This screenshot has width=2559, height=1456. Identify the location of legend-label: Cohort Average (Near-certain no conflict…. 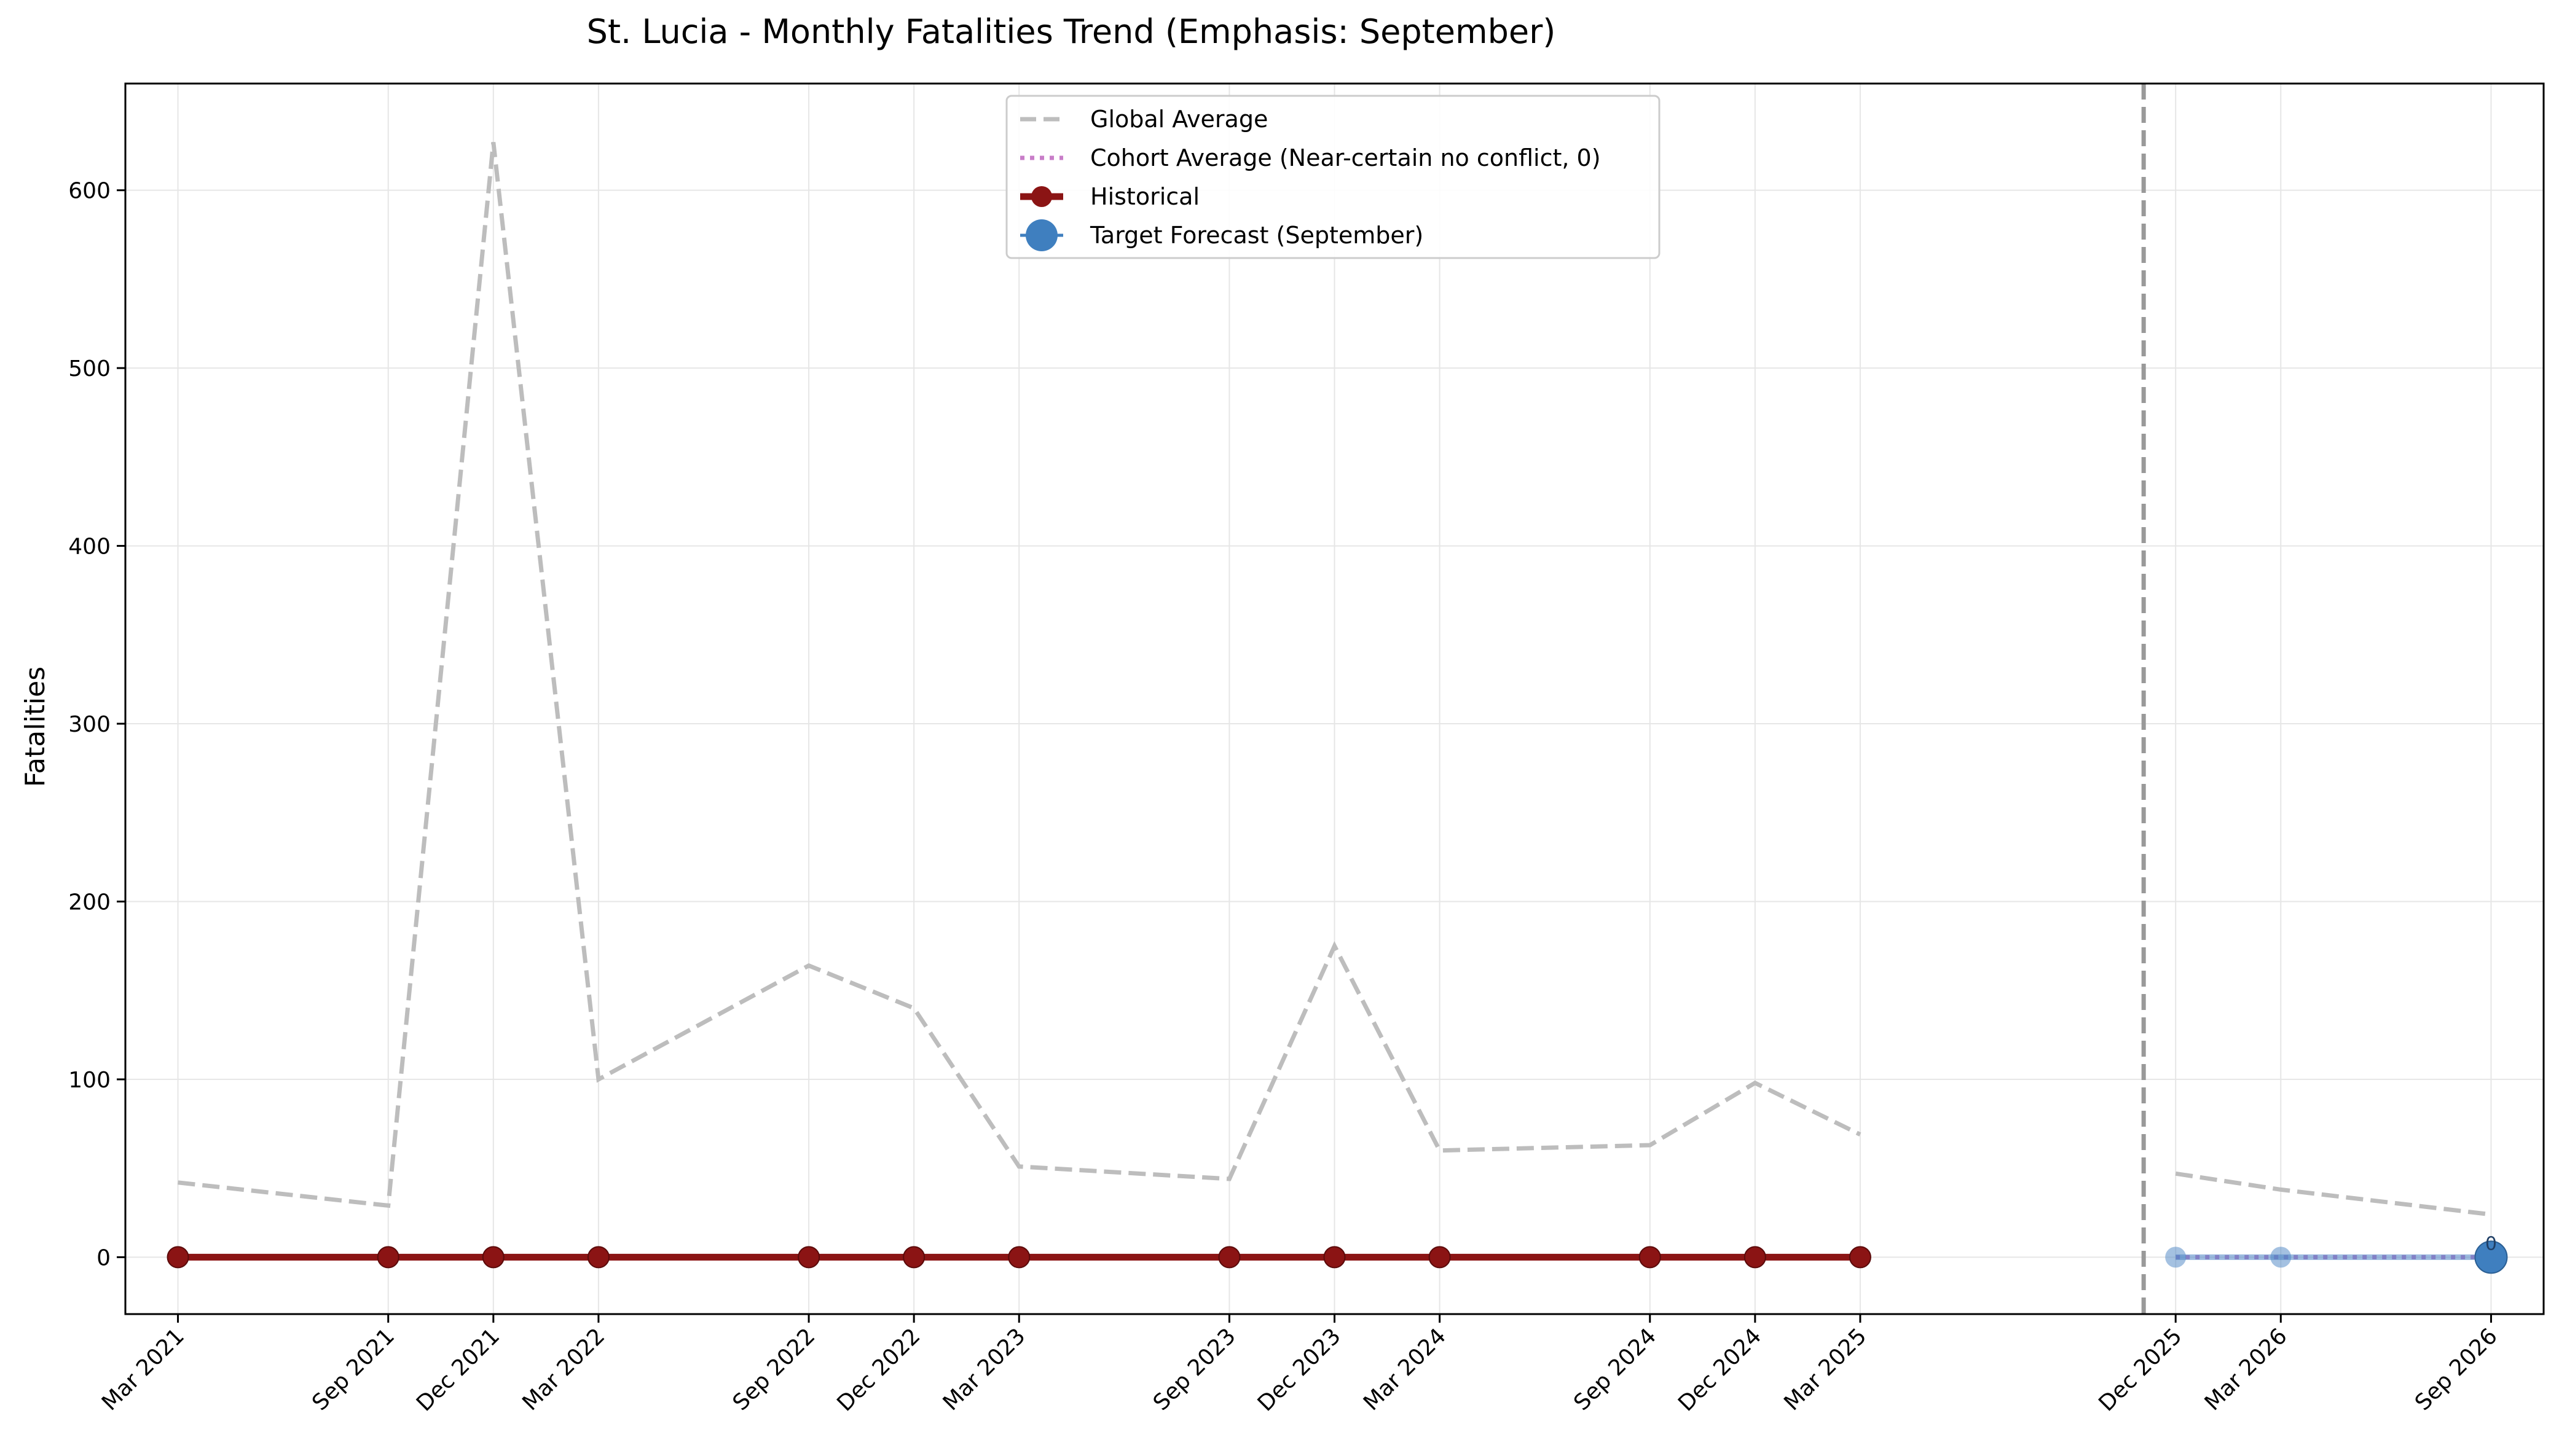
(1345, 157).